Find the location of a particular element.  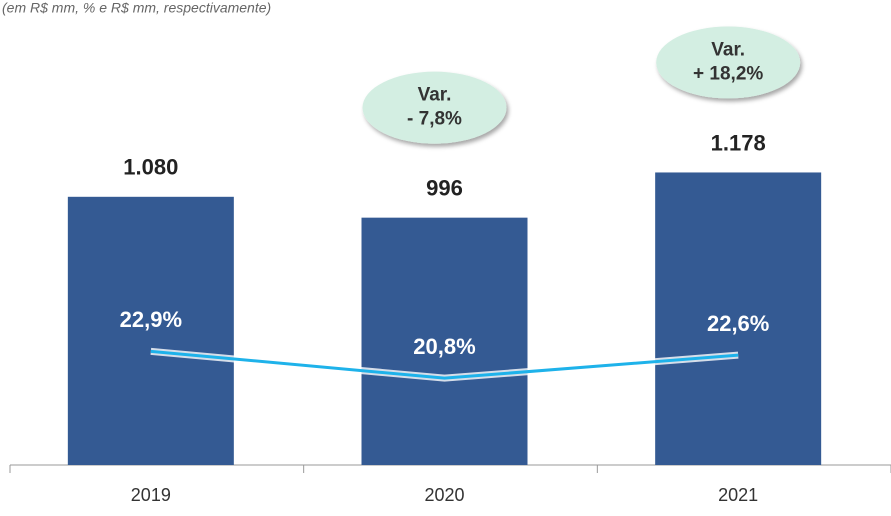

subtitle: (em R$ mm, % e R$ mm, respectivamente) is located at coordinates (136, 8).